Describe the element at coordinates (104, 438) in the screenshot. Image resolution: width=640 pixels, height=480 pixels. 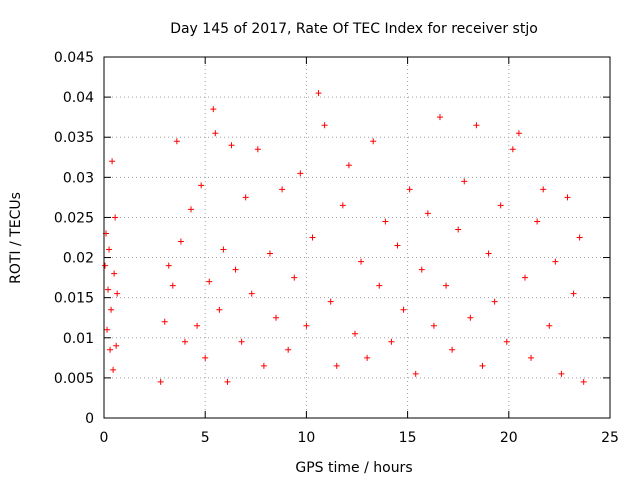
I see `x-tick-label: 0` at that location.